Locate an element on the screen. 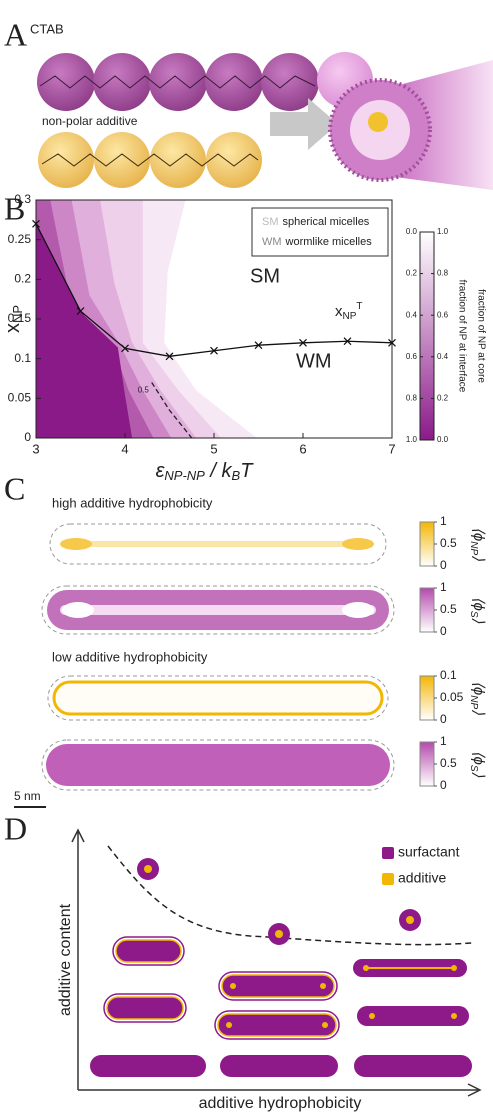 The height and width of the screenshot is (1112, 493). legend-box is located at coordinates (320, 232).